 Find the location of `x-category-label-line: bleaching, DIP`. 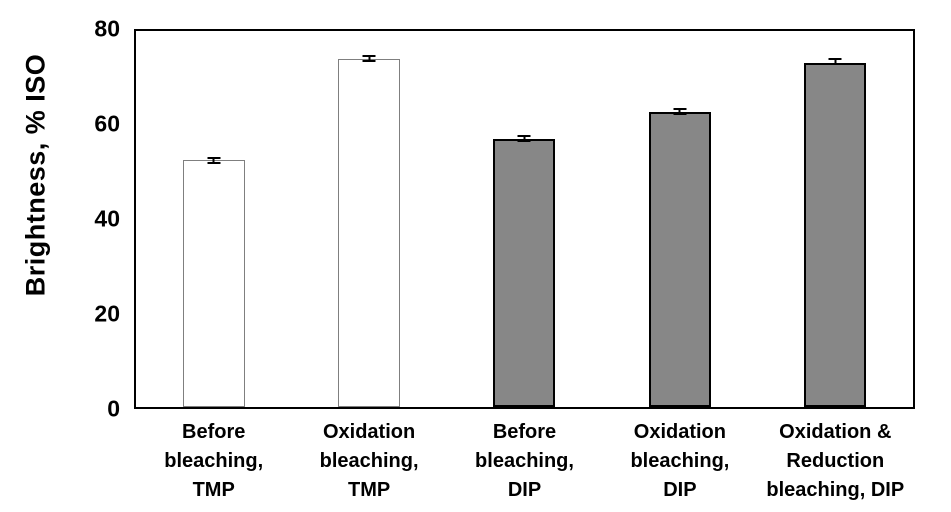

x-category-label-line: bleaching, DIP is located at coordinates (835, 490).